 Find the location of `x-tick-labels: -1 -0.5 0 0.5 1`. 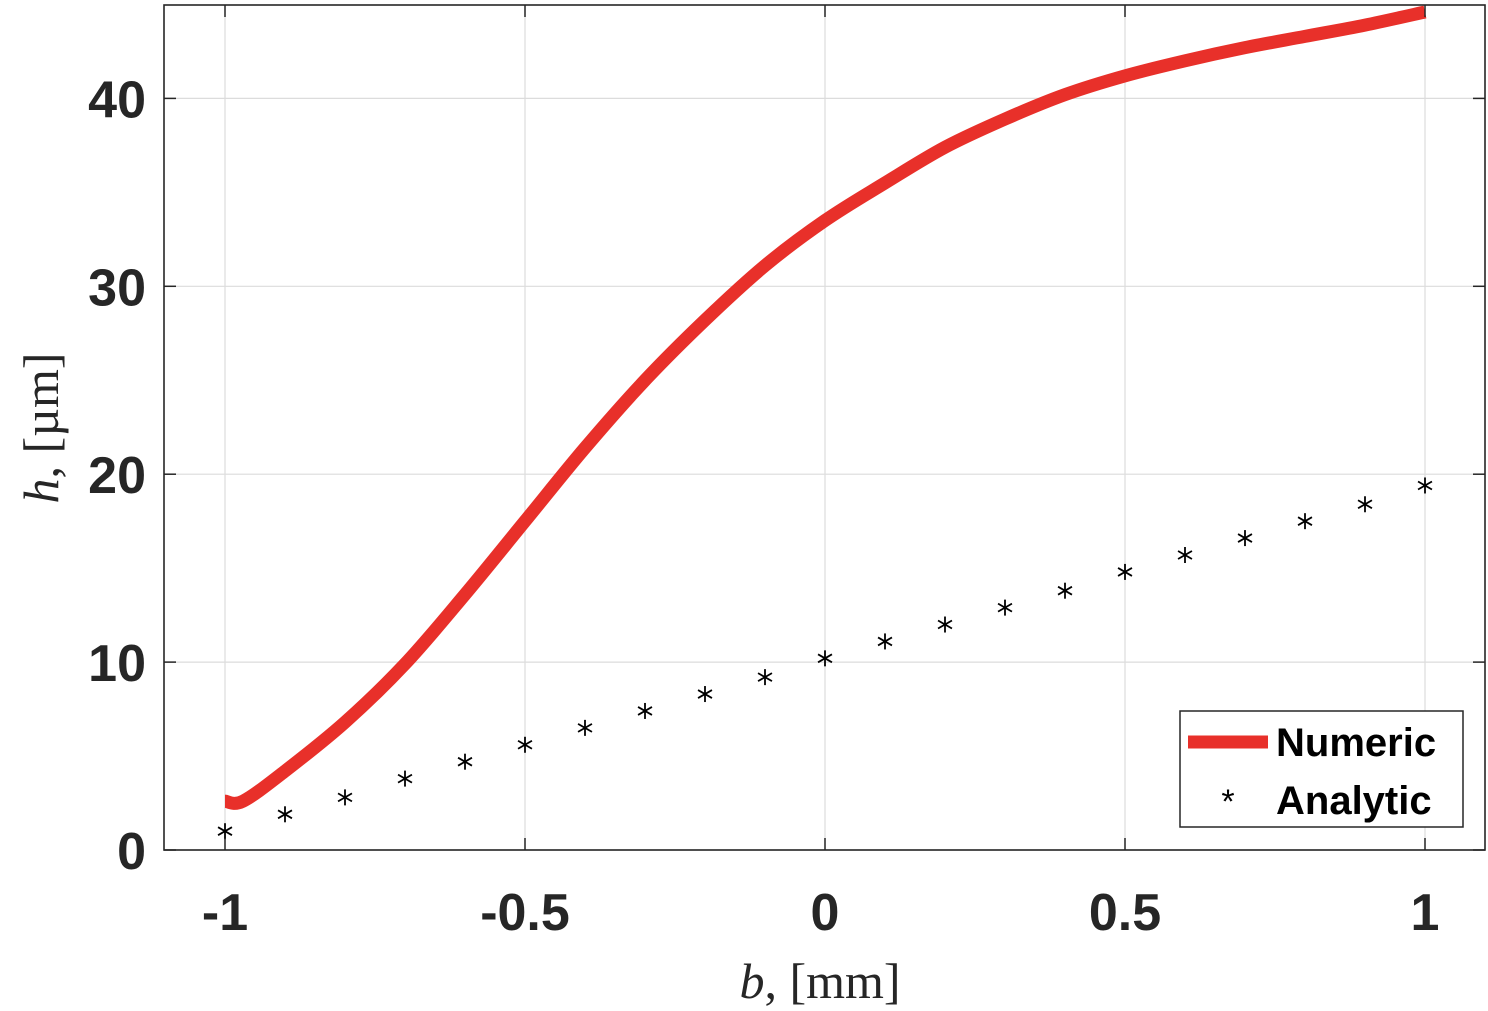

x-tick-labels: -1 -0.5 0 0.5 1 is located at coordinates (821, 913).